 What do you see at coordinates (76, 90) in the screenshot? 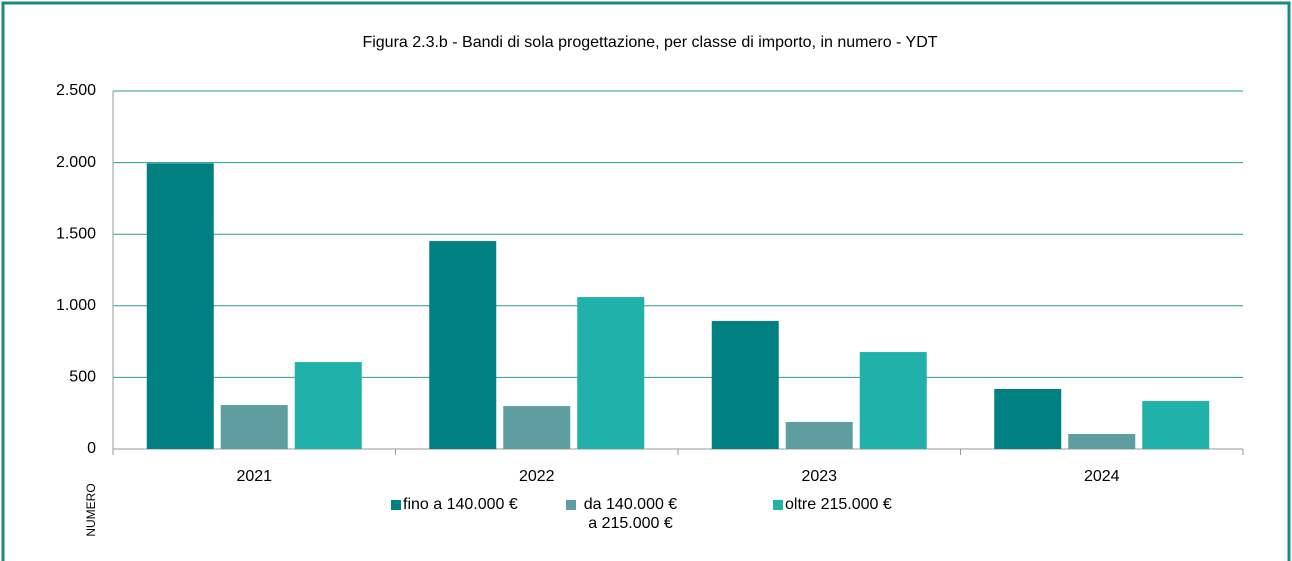
I see `y-tick-label: 2.500` at bounding box center [76, 90].